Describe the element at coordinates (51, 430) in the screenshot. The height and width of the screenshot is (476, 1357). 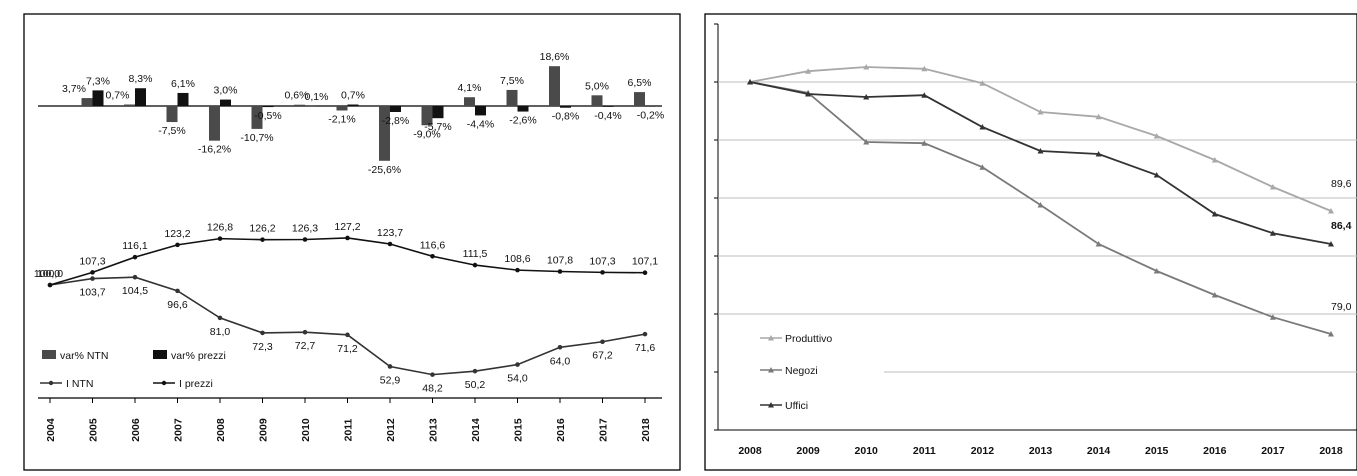
I see `x-tick-label: 2004` at that location.